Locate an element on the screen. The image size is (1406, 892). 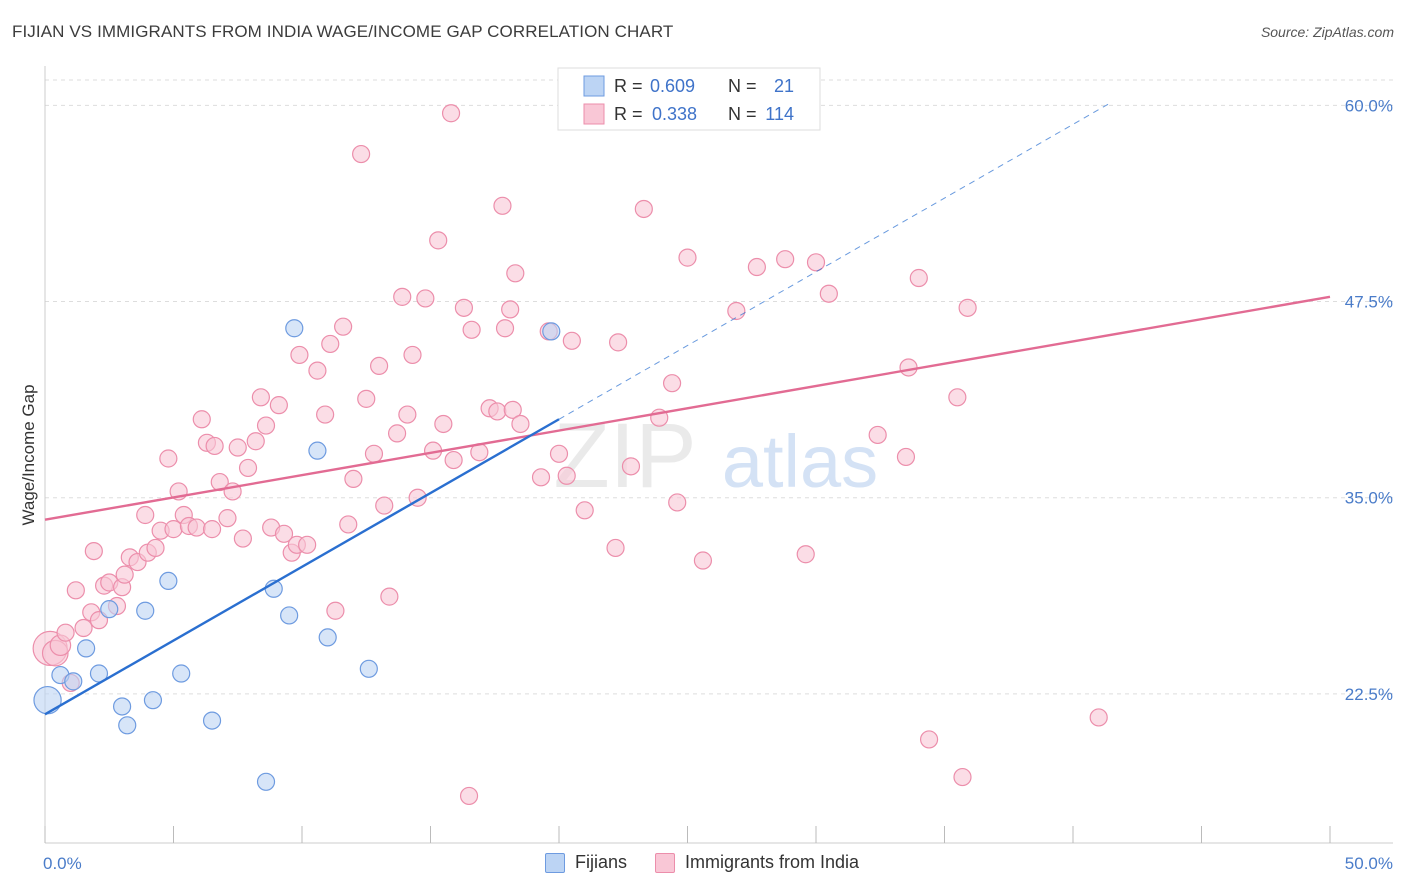
watermark: ZIP atlas is located at coordinates (715, 456).